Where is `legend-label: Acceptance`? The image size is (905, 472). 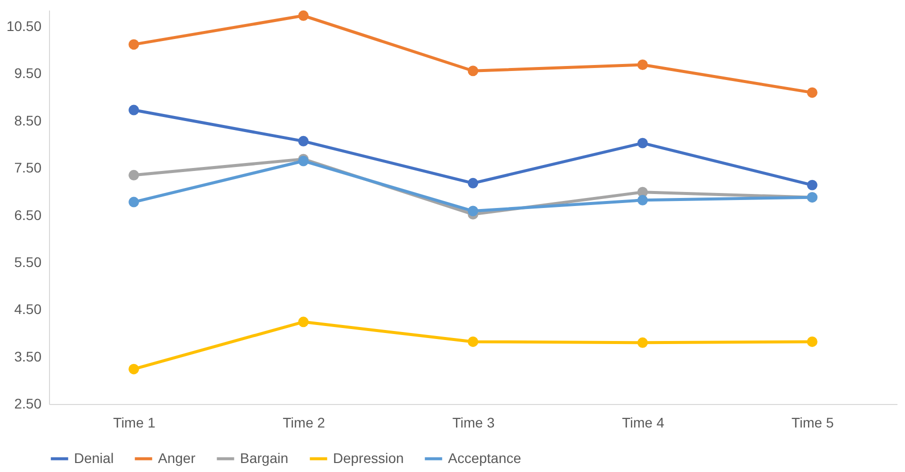 legend-label: Acceptance is located at coordinates (485, 458).